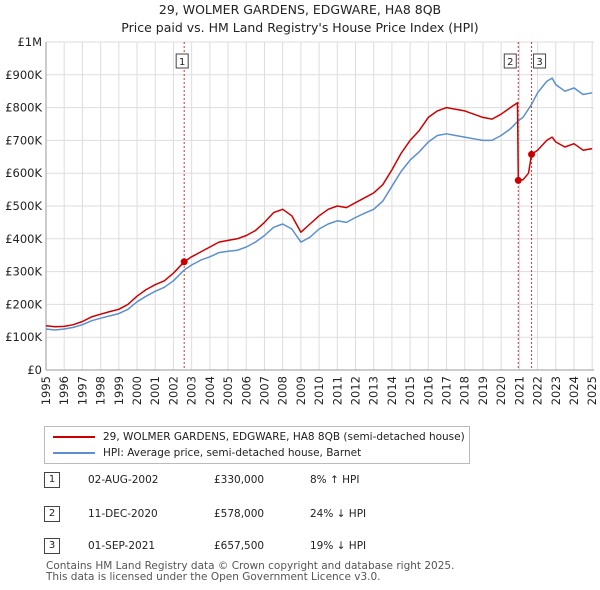  Describe the element at coordinates (447, 390) in the screenshot. I see `x-tick-label: 2017` at that location.